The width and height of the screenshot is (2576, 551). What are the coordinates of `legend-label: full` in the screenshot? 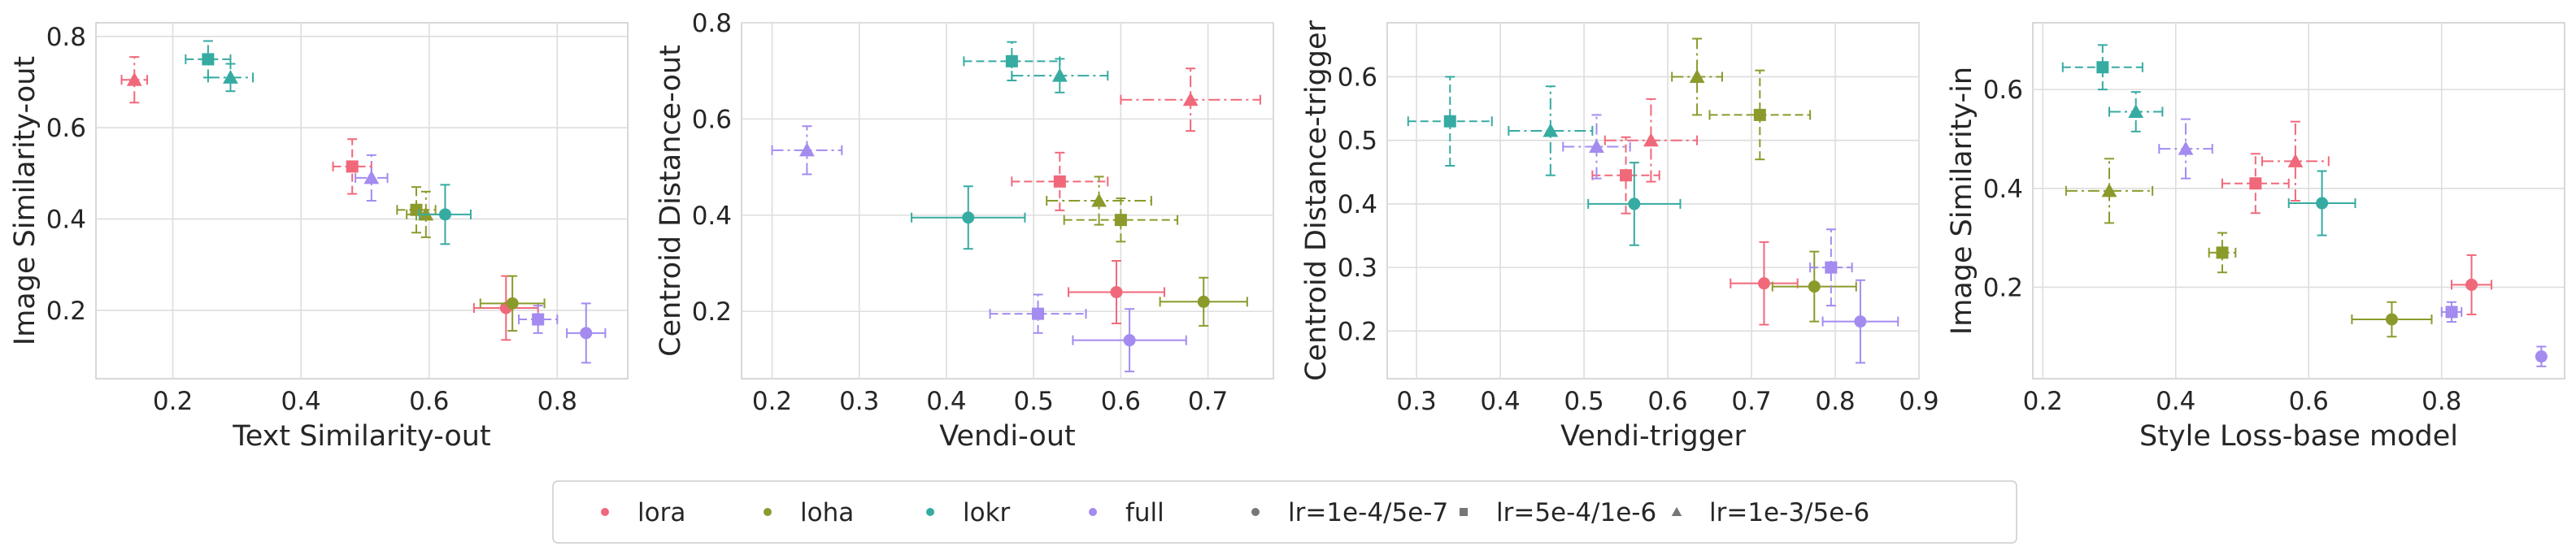 It's located at (1145, 512).